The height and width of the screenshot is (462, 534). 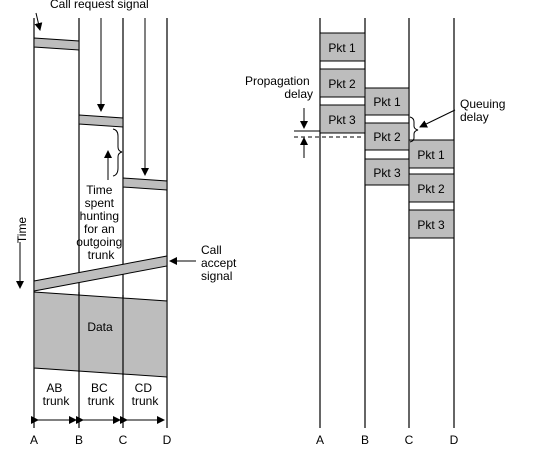 I want to click on call-request-slab-bc, so click(x=101, y=121).